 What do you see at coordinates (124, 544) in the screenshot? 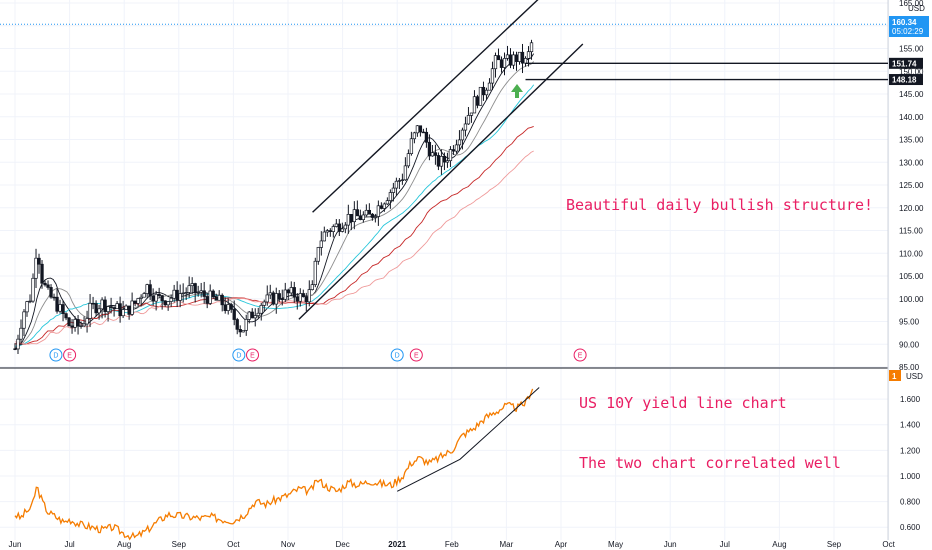
I see `time-tick-label: Aug` at bounding box center [124, 544].